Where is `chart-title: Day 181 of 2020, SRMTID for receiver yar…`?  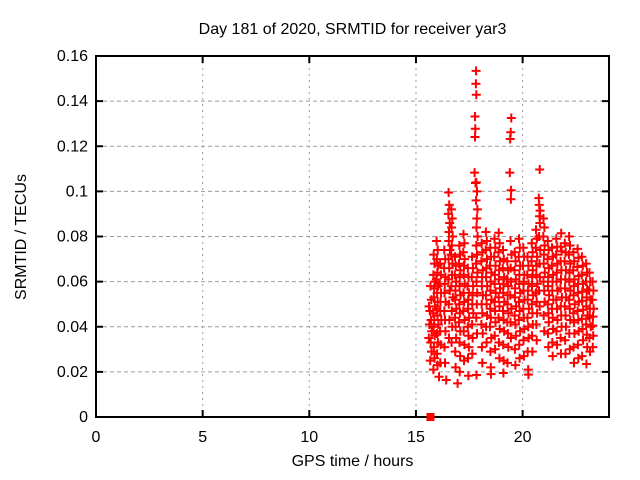 chart-title: Day 181 of 2020, SRMTID for receiver yar… is located at coordinates (352, 29).